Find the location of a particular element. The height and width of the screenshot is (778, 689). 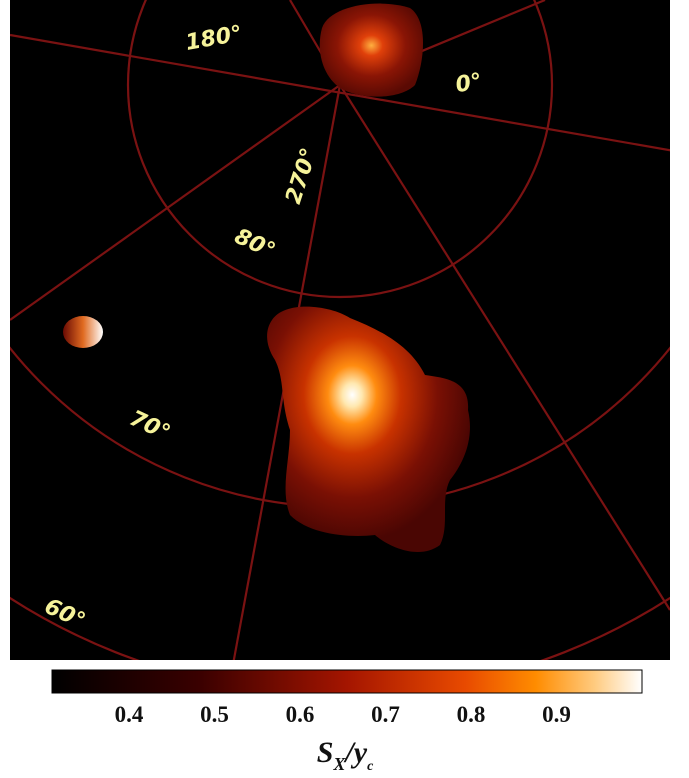

colorbar-tick-label: 0.6 is located at coordinates (300, 714).